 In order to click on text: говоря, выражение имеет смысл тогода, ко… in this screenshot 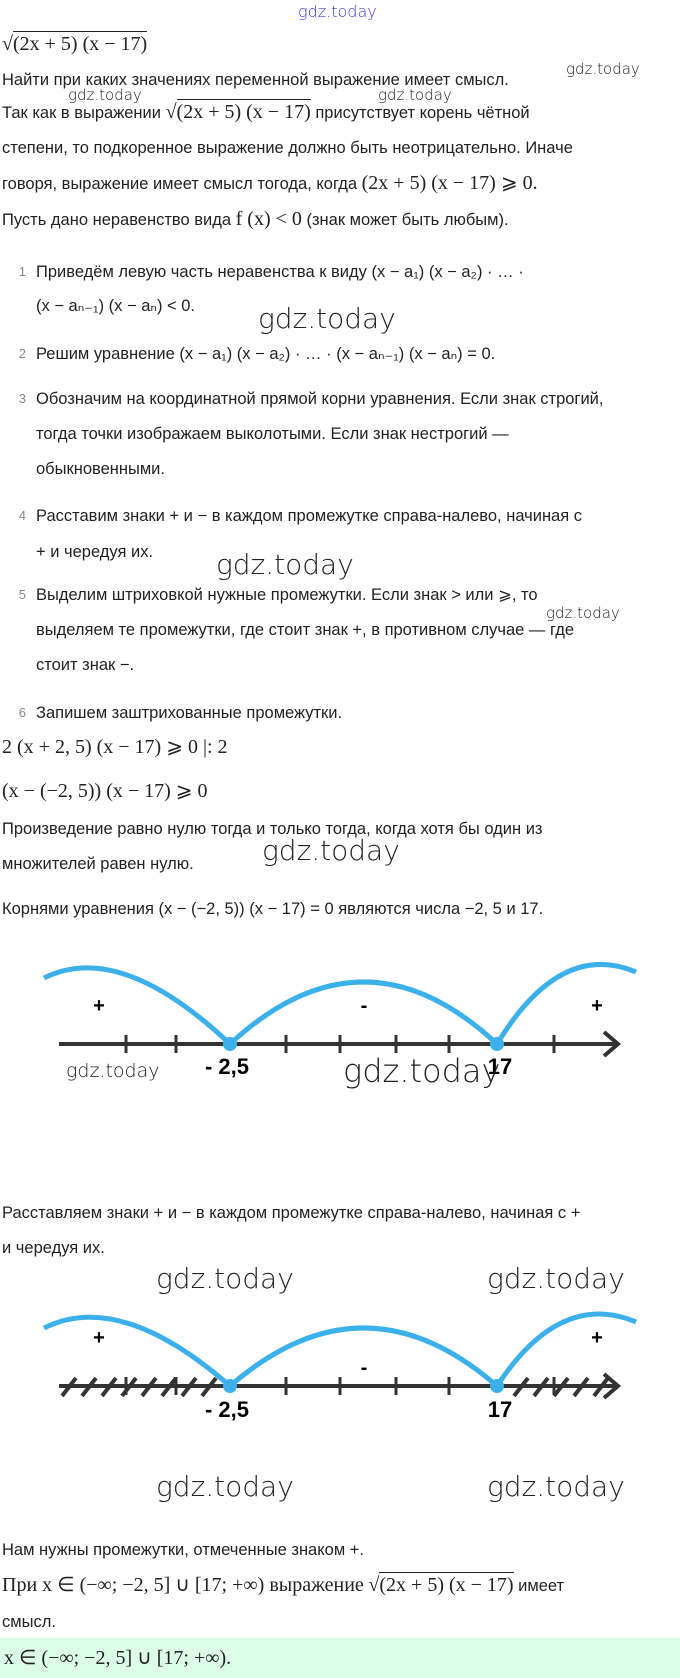, I will do `click(180, 184)`.